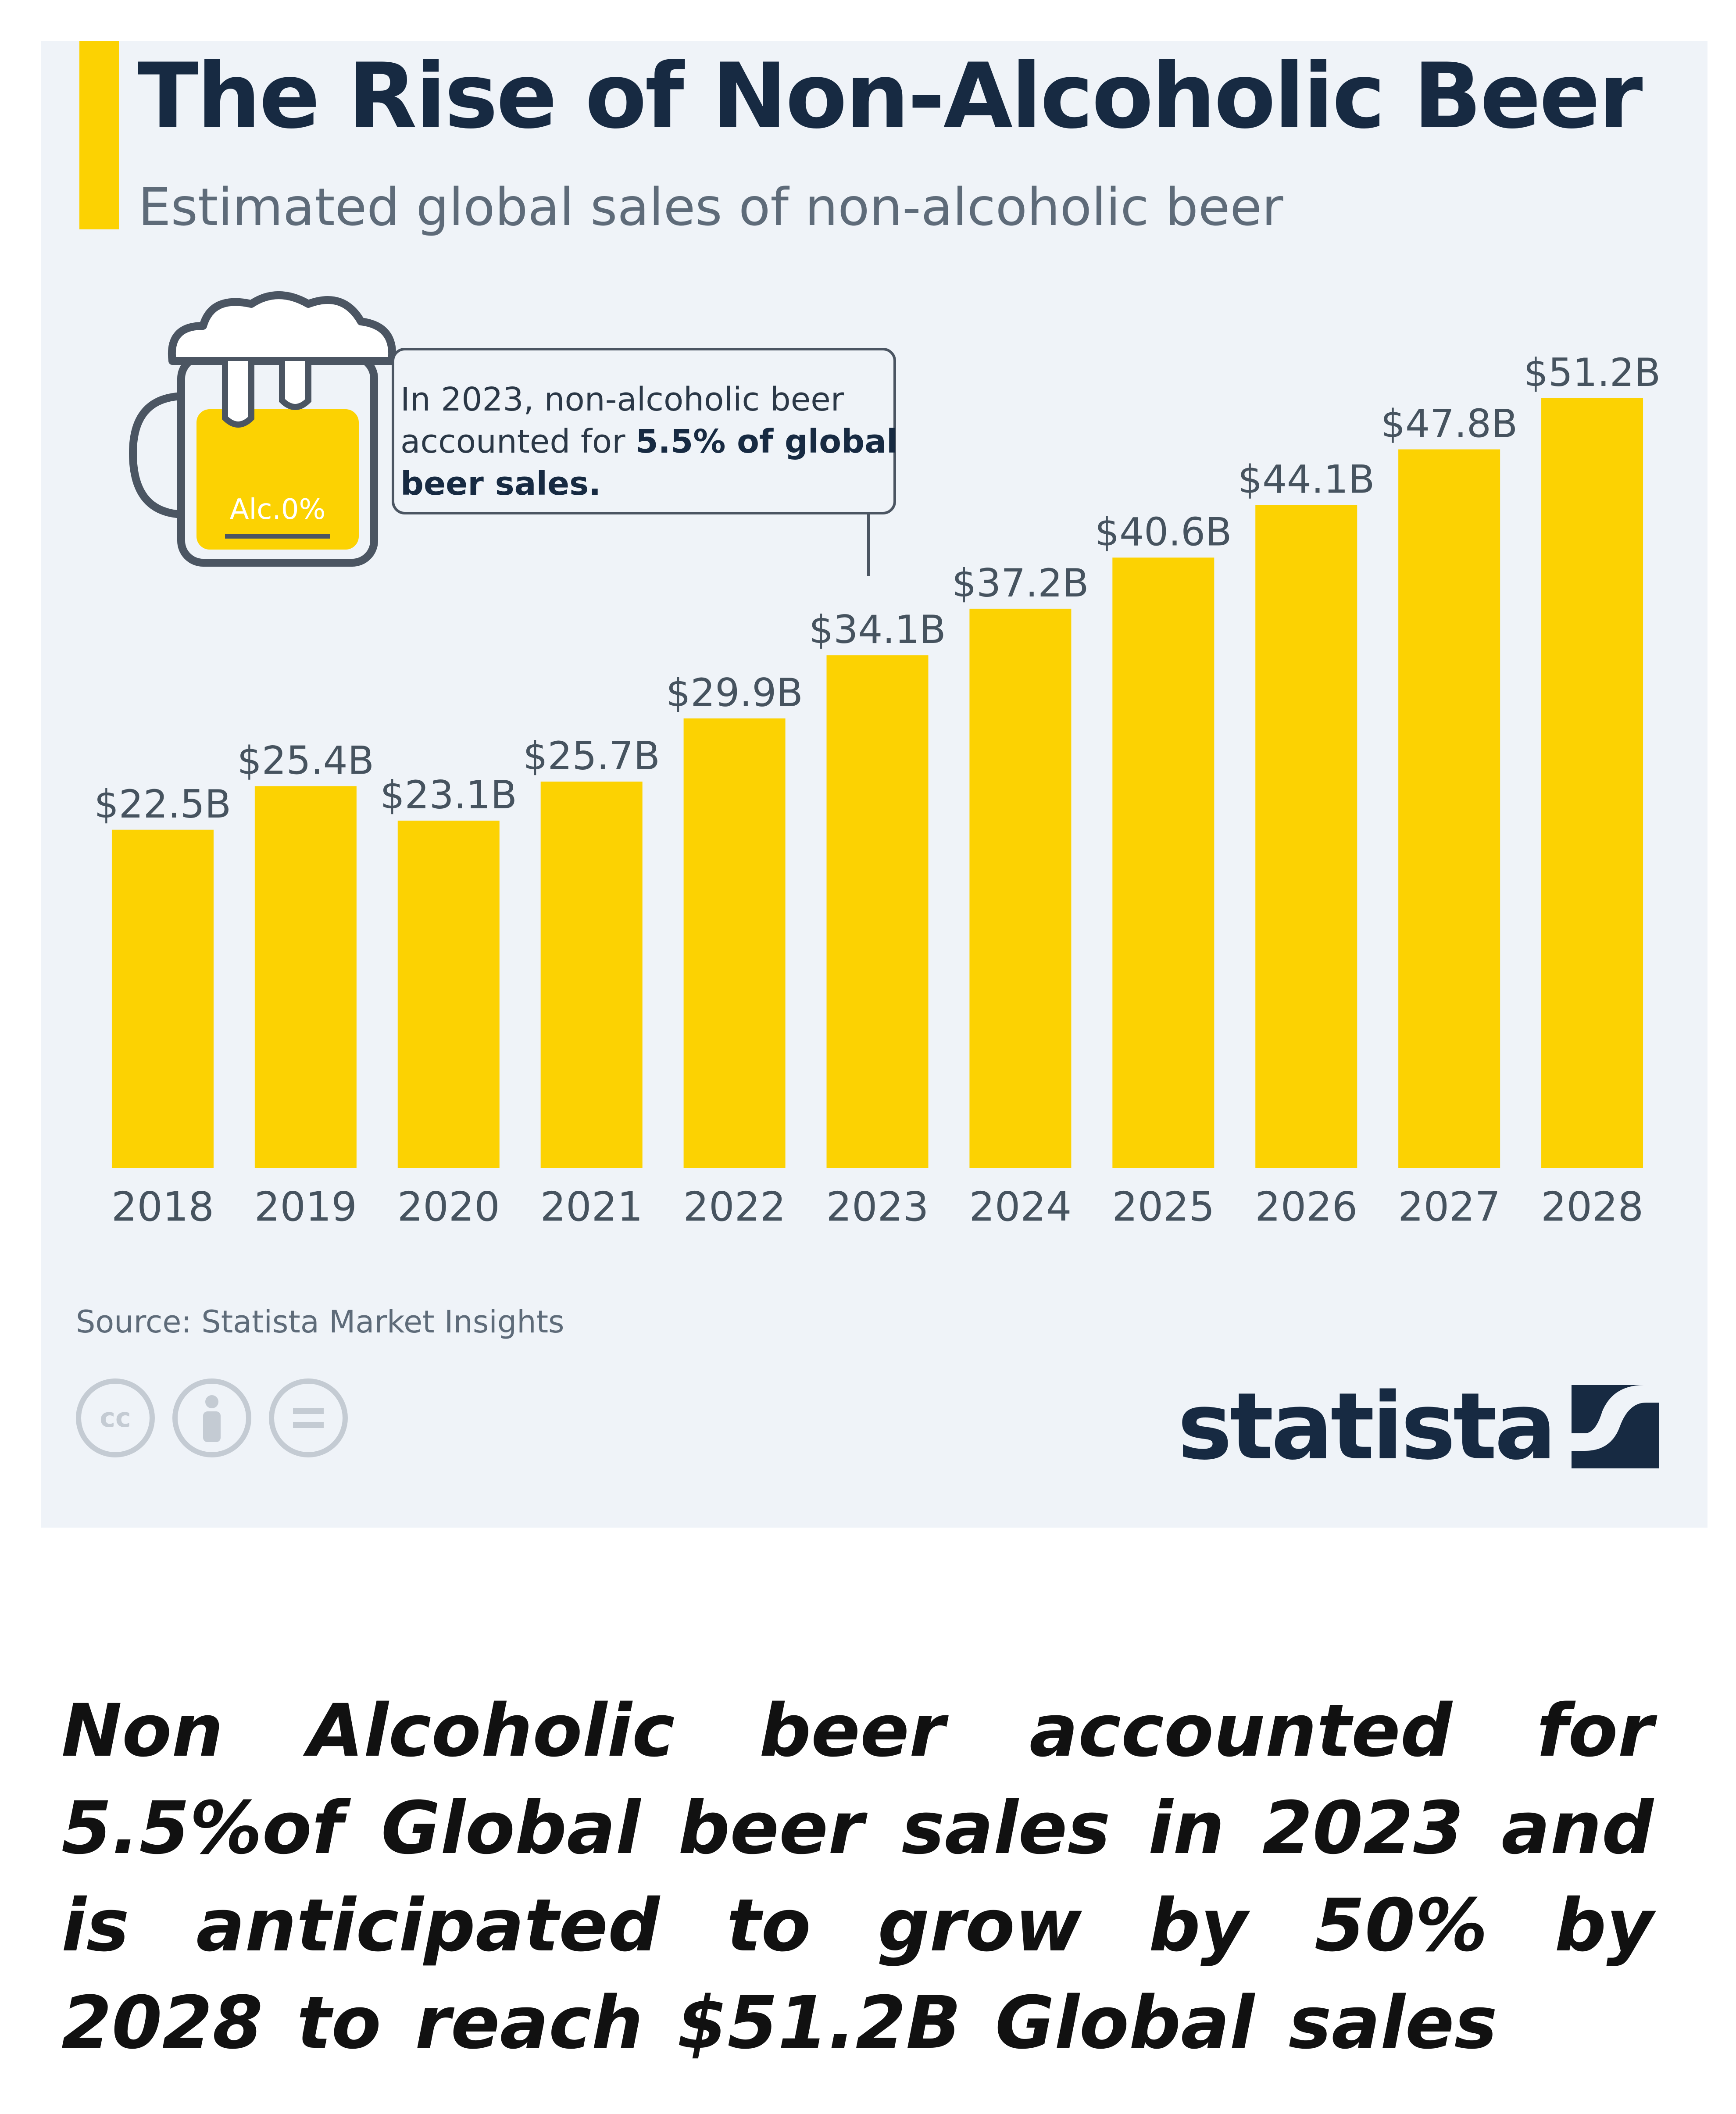 The height and width of the screenshot is (2114, 1736). I want to click on license-icons: cc, so click(212, 1422).